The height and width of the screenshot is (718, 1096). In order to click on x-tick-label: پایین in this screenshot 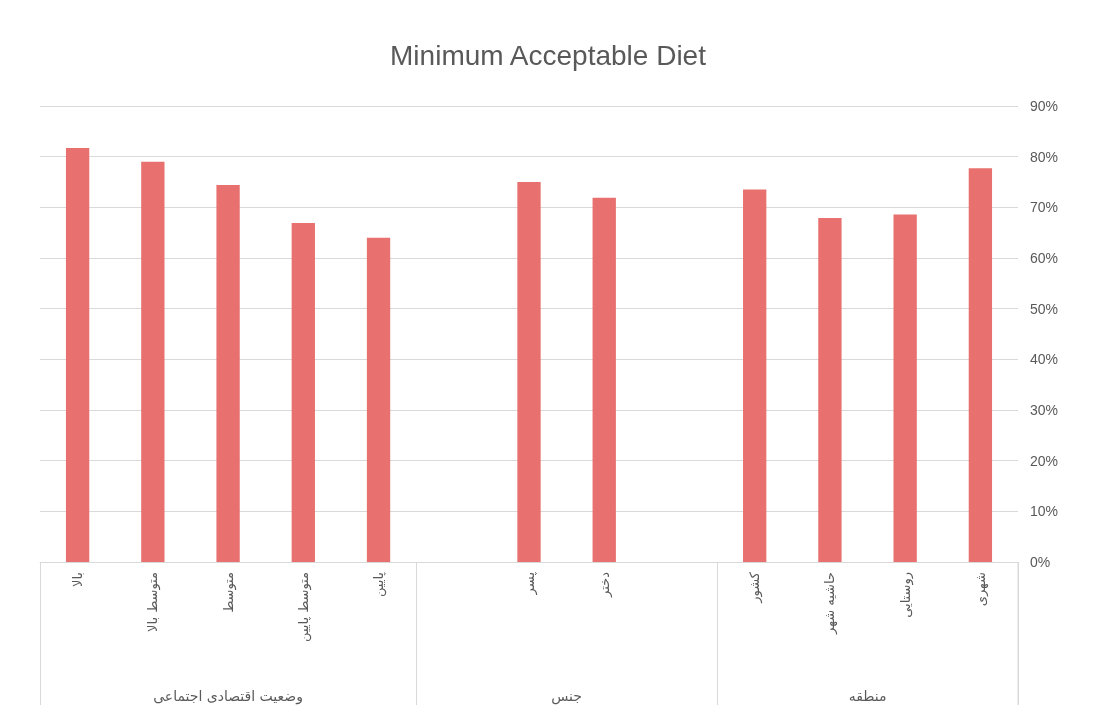, I will do `click(379, 584)`.